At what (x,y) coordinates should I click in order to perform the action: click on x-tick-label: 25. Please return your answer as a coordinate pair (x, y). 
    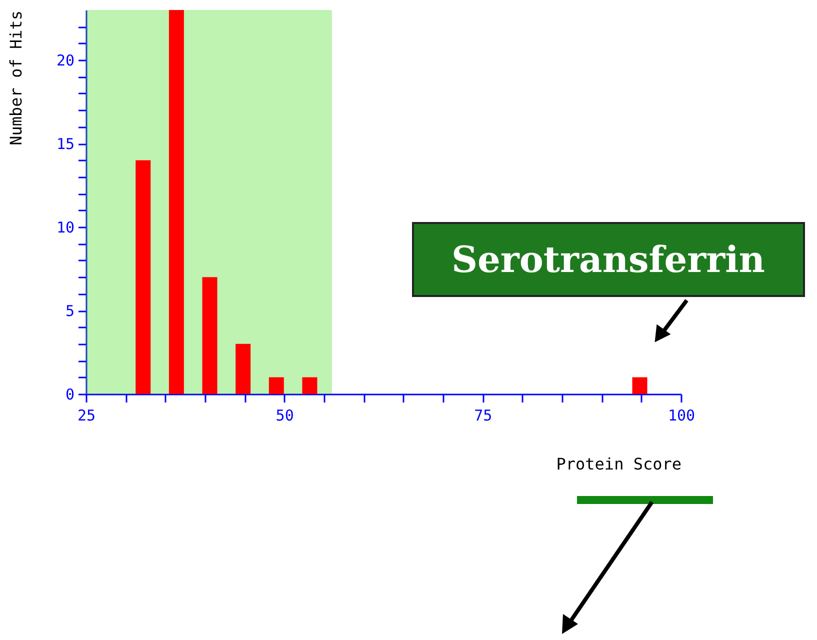
    Looking at the image, I should click on (86, 415).